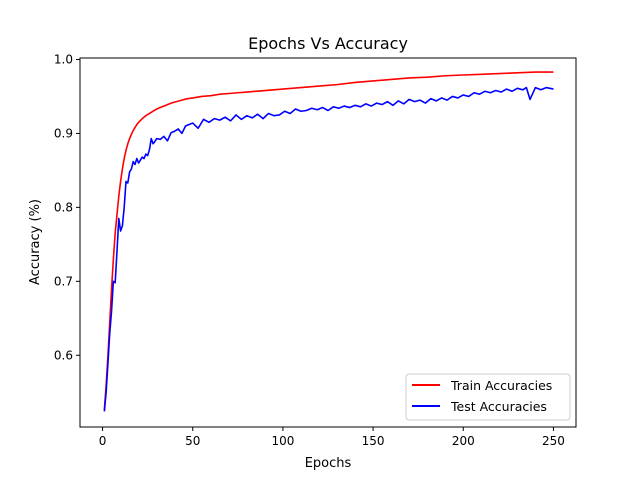 The image size is (640, 480). I want to click on y-tick-label: 1.0, so click(63, 59).